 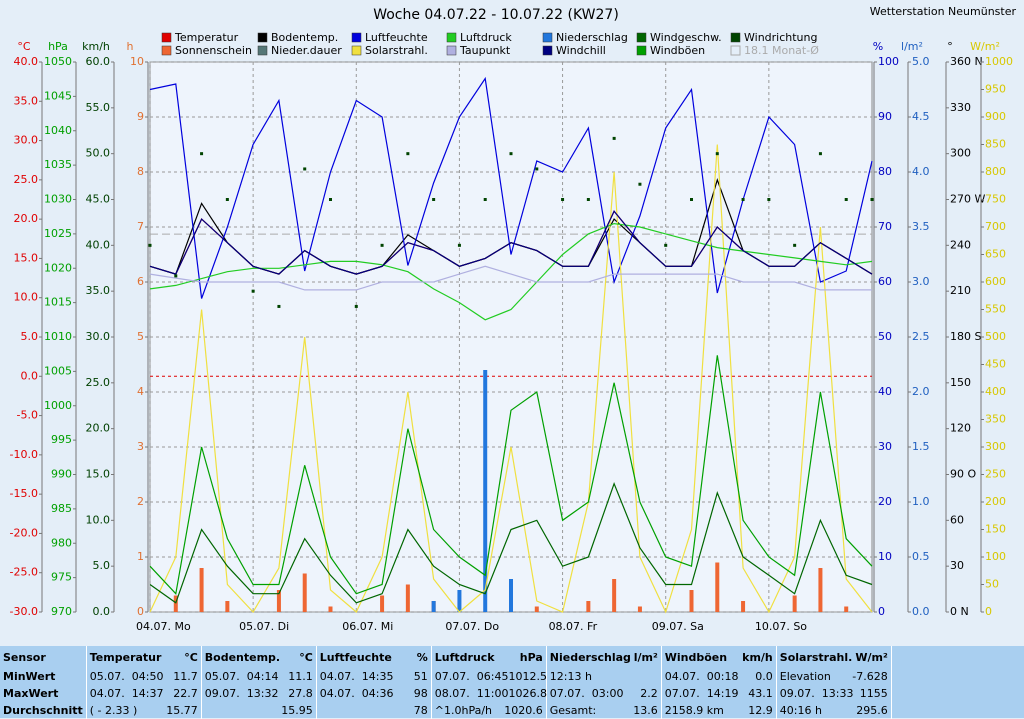 I want to click on cell-value: 11.1, so click(x=300, y=676).